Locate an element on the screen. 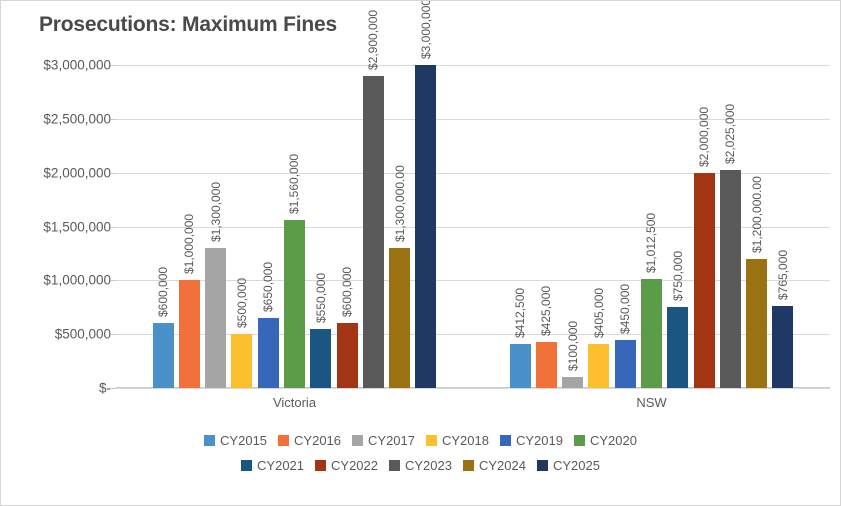 The image size is (841, 506). legend-item-cy2018: CY2018 is located at coordinates (457, 440).